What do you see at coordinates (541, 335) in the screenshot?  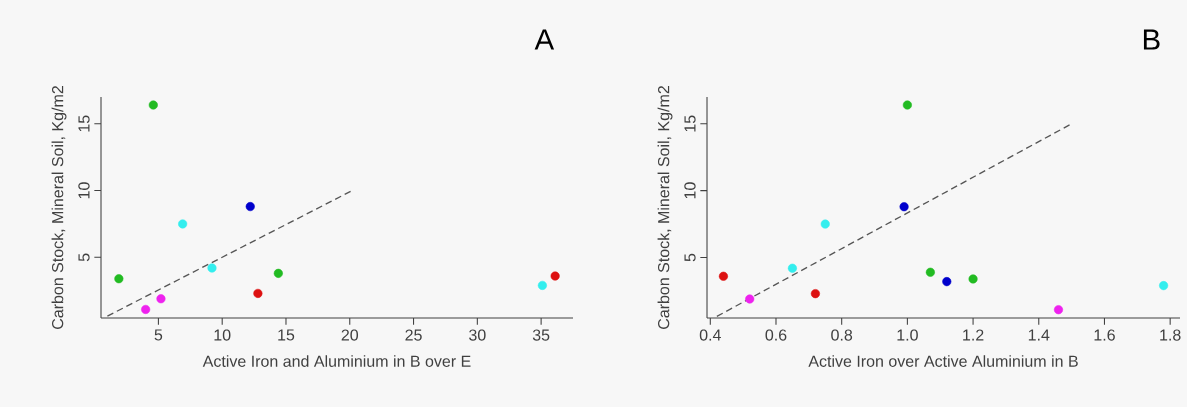 I see `x-tick-label: 35` at bounding box center [541, 335].